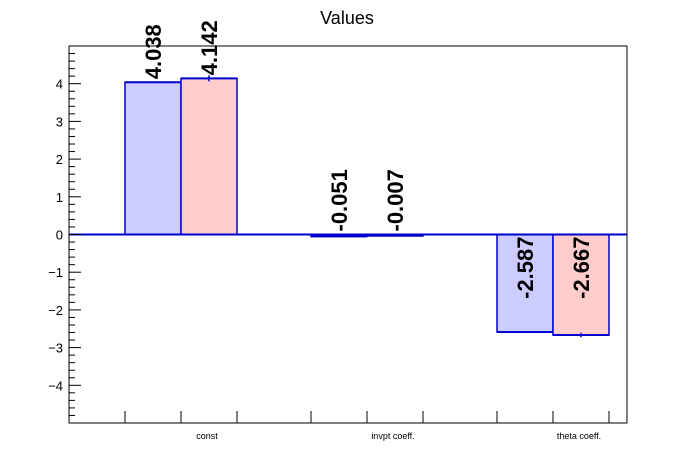 Image resolution: width=696 pixels, height=472 pixels. I want to click on data-label: 4.142, so click(209, 47).